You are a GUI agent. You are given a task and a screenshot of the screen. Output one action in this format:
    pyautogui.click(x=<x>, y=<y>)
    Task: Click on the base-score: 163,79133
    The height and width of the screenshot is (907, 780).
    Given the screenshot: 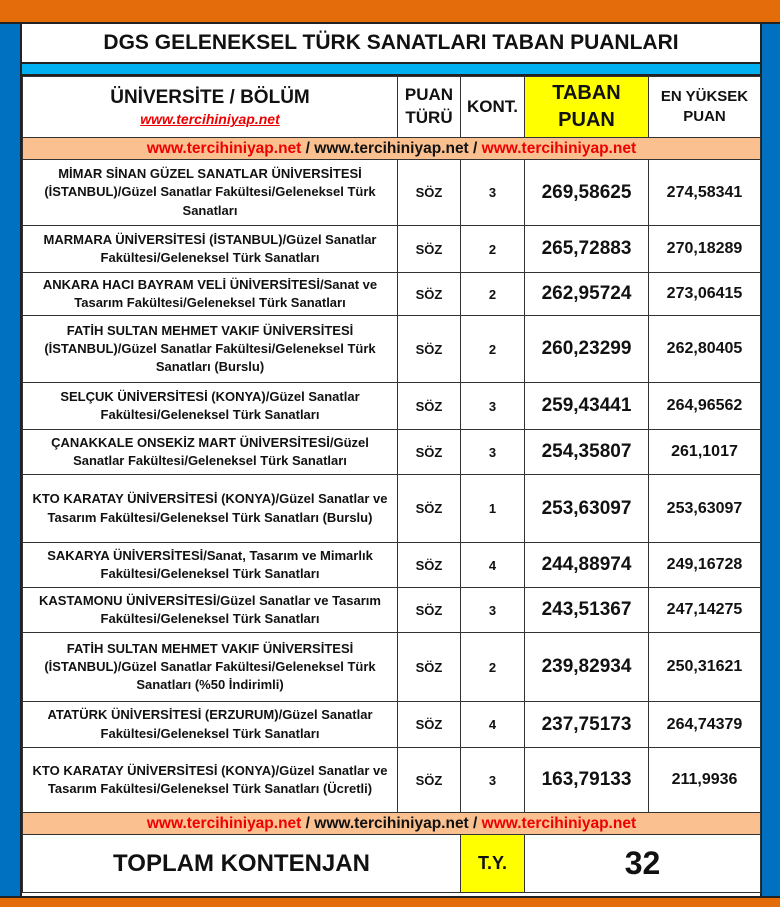 What is the action you would take?
    pyautogui.click(x=586, y=780)
    